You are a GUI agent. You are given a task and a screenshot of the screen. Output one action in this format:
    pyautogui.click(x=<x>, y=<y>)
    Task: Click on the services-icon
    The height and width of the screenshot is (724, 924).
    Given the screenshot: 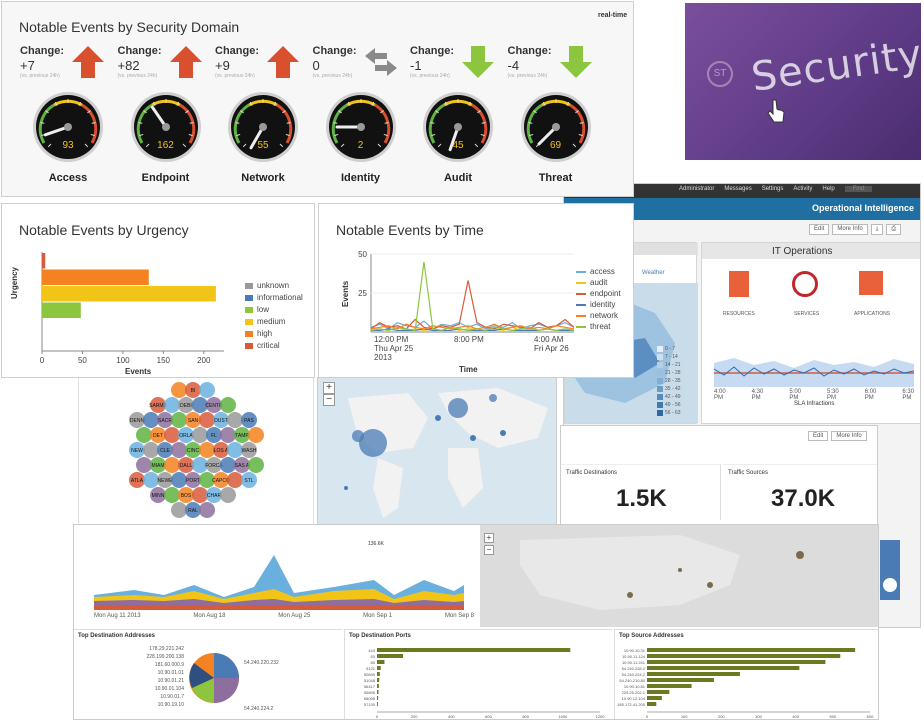 What is the action you would take?
    pyautogui.click(x=805, y=284)
    